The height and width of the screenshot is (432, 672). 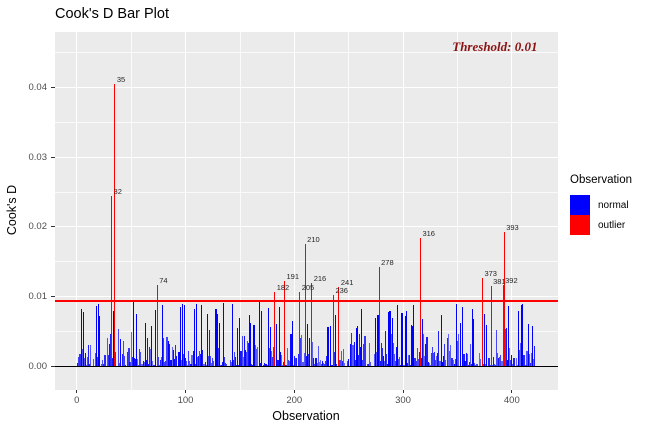 I want to click on x-tick-label: 400, so click(x=511, y=400).